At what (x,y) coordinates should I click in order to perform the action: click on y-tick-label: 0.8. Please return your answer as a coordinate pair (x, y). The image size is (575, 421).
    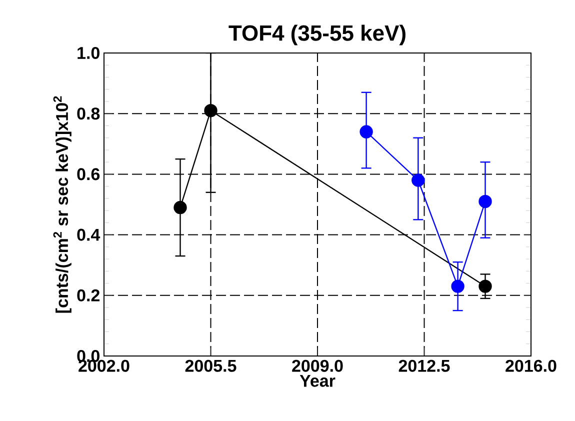
    Looking at the image, I should click on (88, 114).